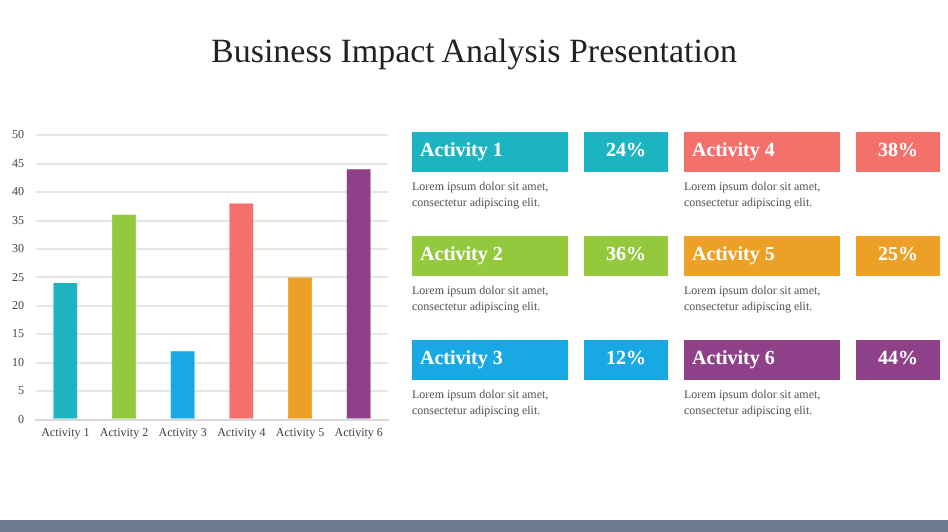  Describe the element at coordinates (898, 151) in the screenshot. I see `text: 38%` at that location.